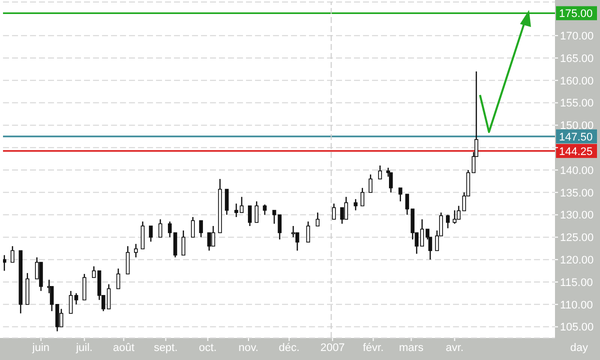 Image resolution: width=600 pixels, height=360 pixels. Describe the element at coordinates (577, 81) in the screenshot. I see `y-tick-label: 160.00` at that location.